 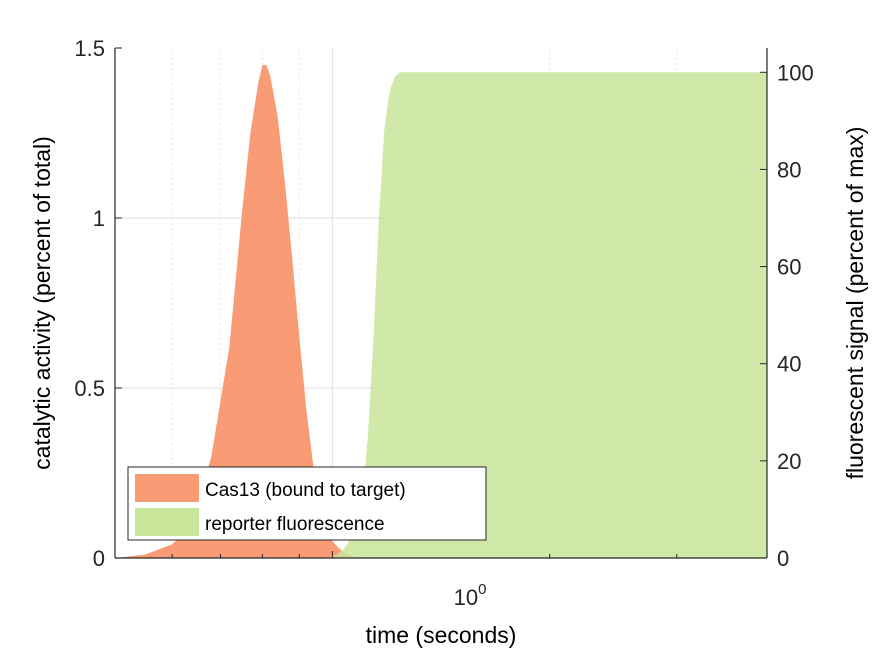 What do you see at coordinates (167, 488) in the screenshot?
I see `legend-swatch-cas13` at bounding box center [167, 488].